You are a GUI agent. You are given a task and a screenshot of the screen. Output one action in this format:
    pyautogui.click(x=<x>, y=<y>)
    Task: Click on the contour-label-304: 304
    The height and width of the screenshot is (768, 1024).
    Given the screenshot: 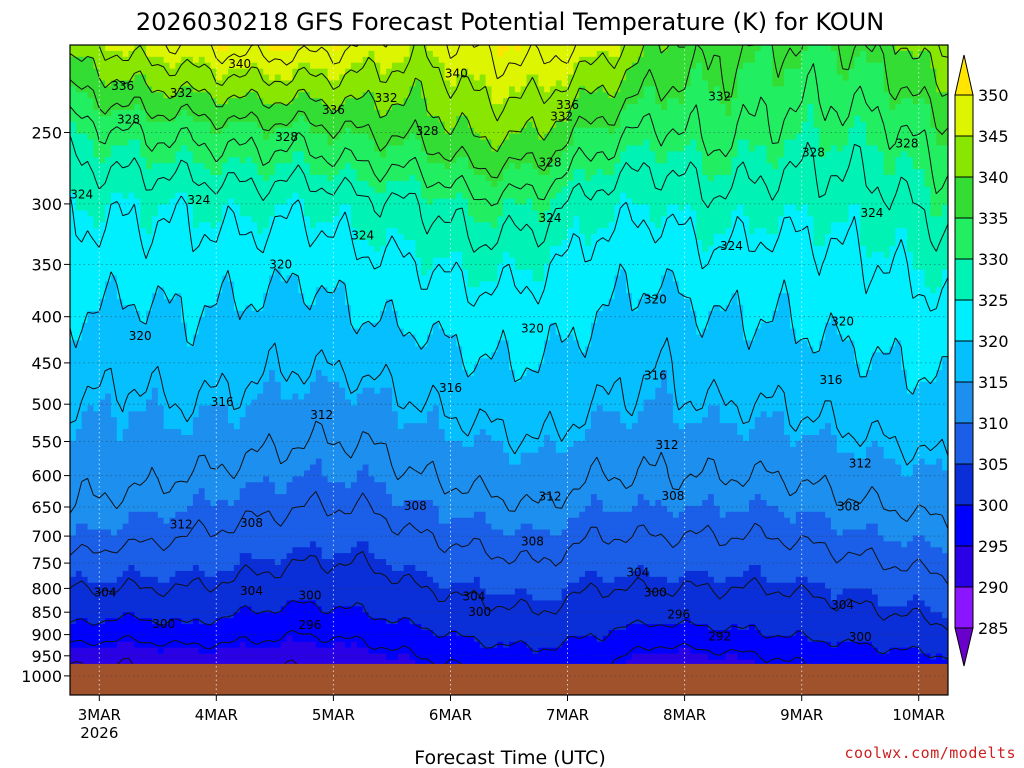 What is the action you would take?
    pyautogui.click(x=105, y=592)
    